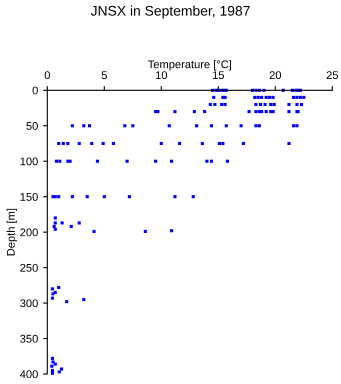 This screenshot has width=341, height=384. I want to click on y-tick-label: 50, so click(32, 126).